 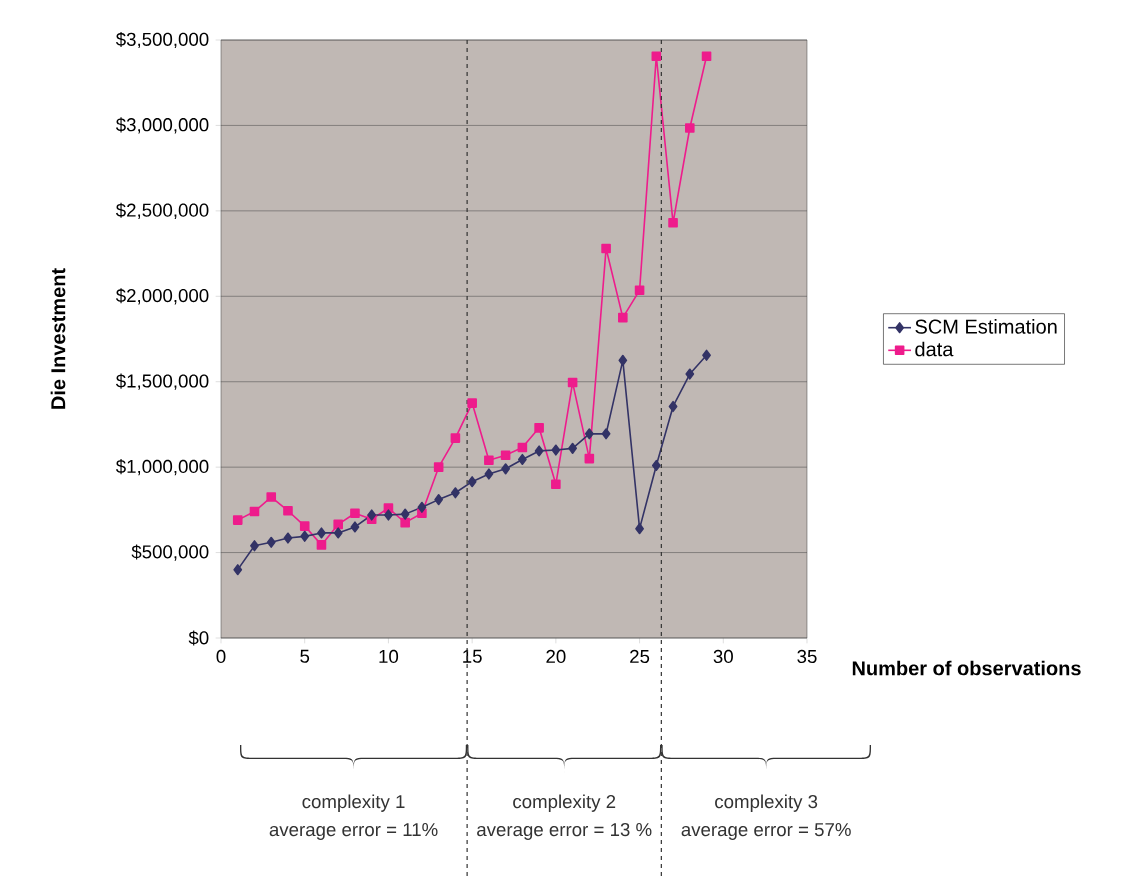 What do you see at coordinates (162, 381) in the screenshot?
I see `y-tick-label: $1,500,000` at bounding box center [162, 381].